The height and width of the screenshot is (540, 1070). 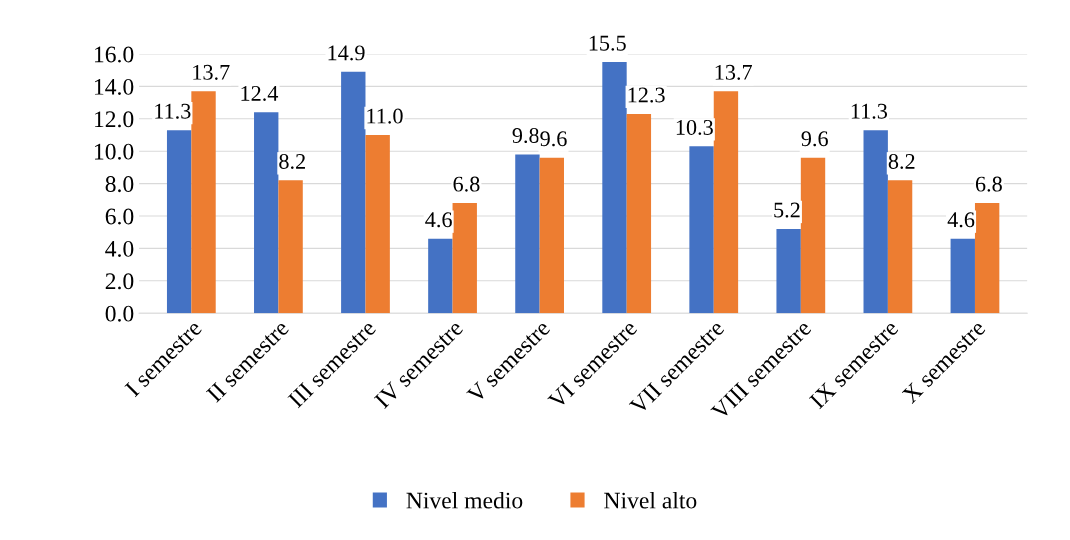 What do you see at coordinates (114, 86) in the screenshot?
I see `y-tick-label: 14.0` at bounding box center [114, 86].